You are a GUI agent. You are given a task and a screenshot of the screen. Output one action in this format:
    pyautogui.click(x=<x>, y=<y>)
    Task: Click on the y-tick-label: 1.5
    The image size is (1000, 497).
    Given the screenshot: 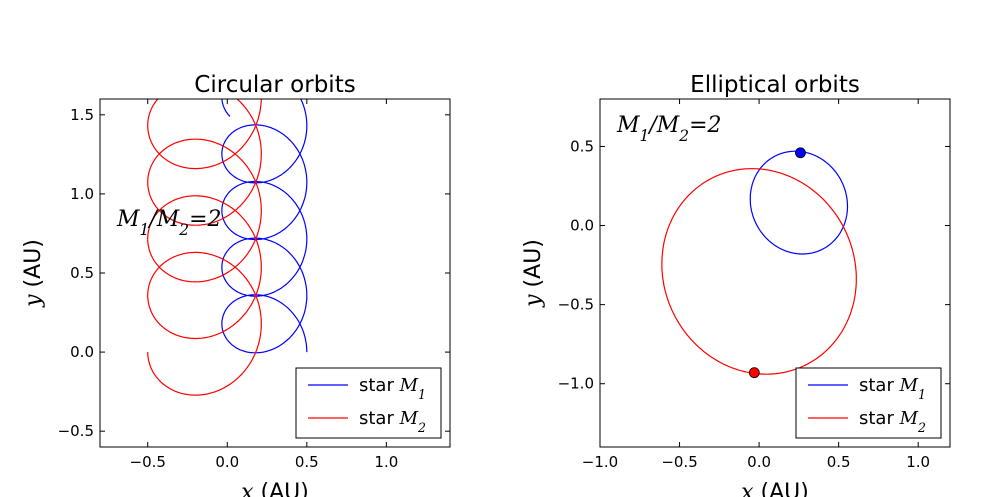 What is the action you would take?
    pyautogui.click(x=82, y=115)
    